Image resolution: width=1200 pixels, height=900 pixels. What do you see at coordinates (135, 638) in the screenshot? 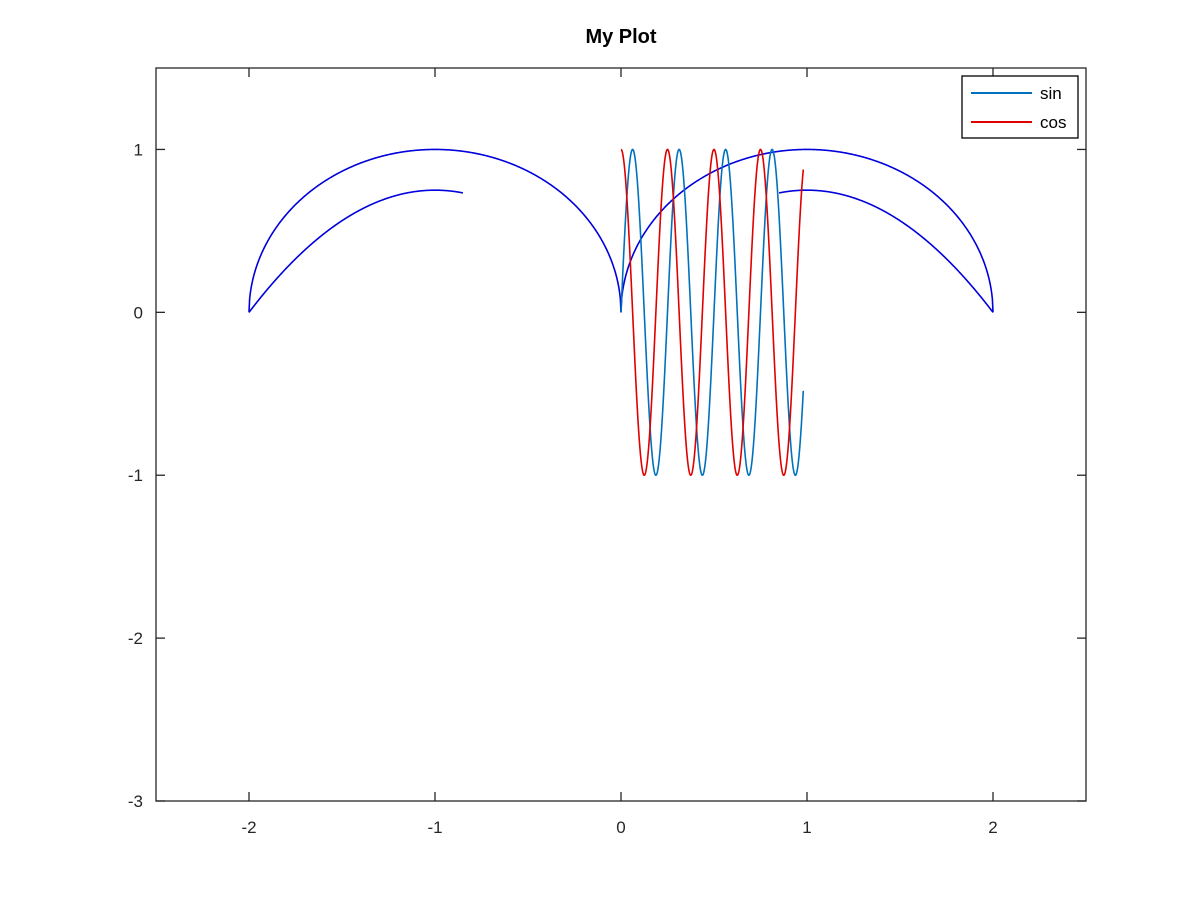
I see `y-tick-label: -2` at bounding box center [135, 638].